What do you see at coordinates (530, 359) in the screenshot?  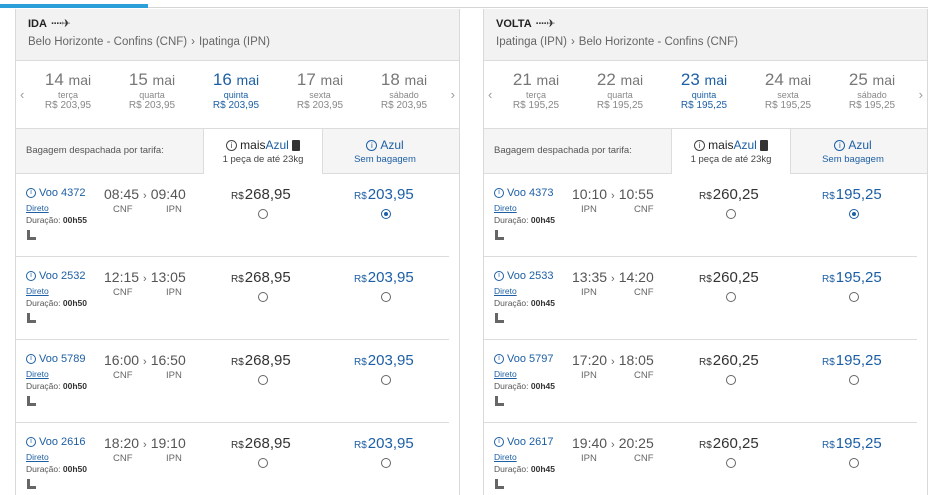 I see `flight-number: Voo 5797` at bounding box center [530, 359].